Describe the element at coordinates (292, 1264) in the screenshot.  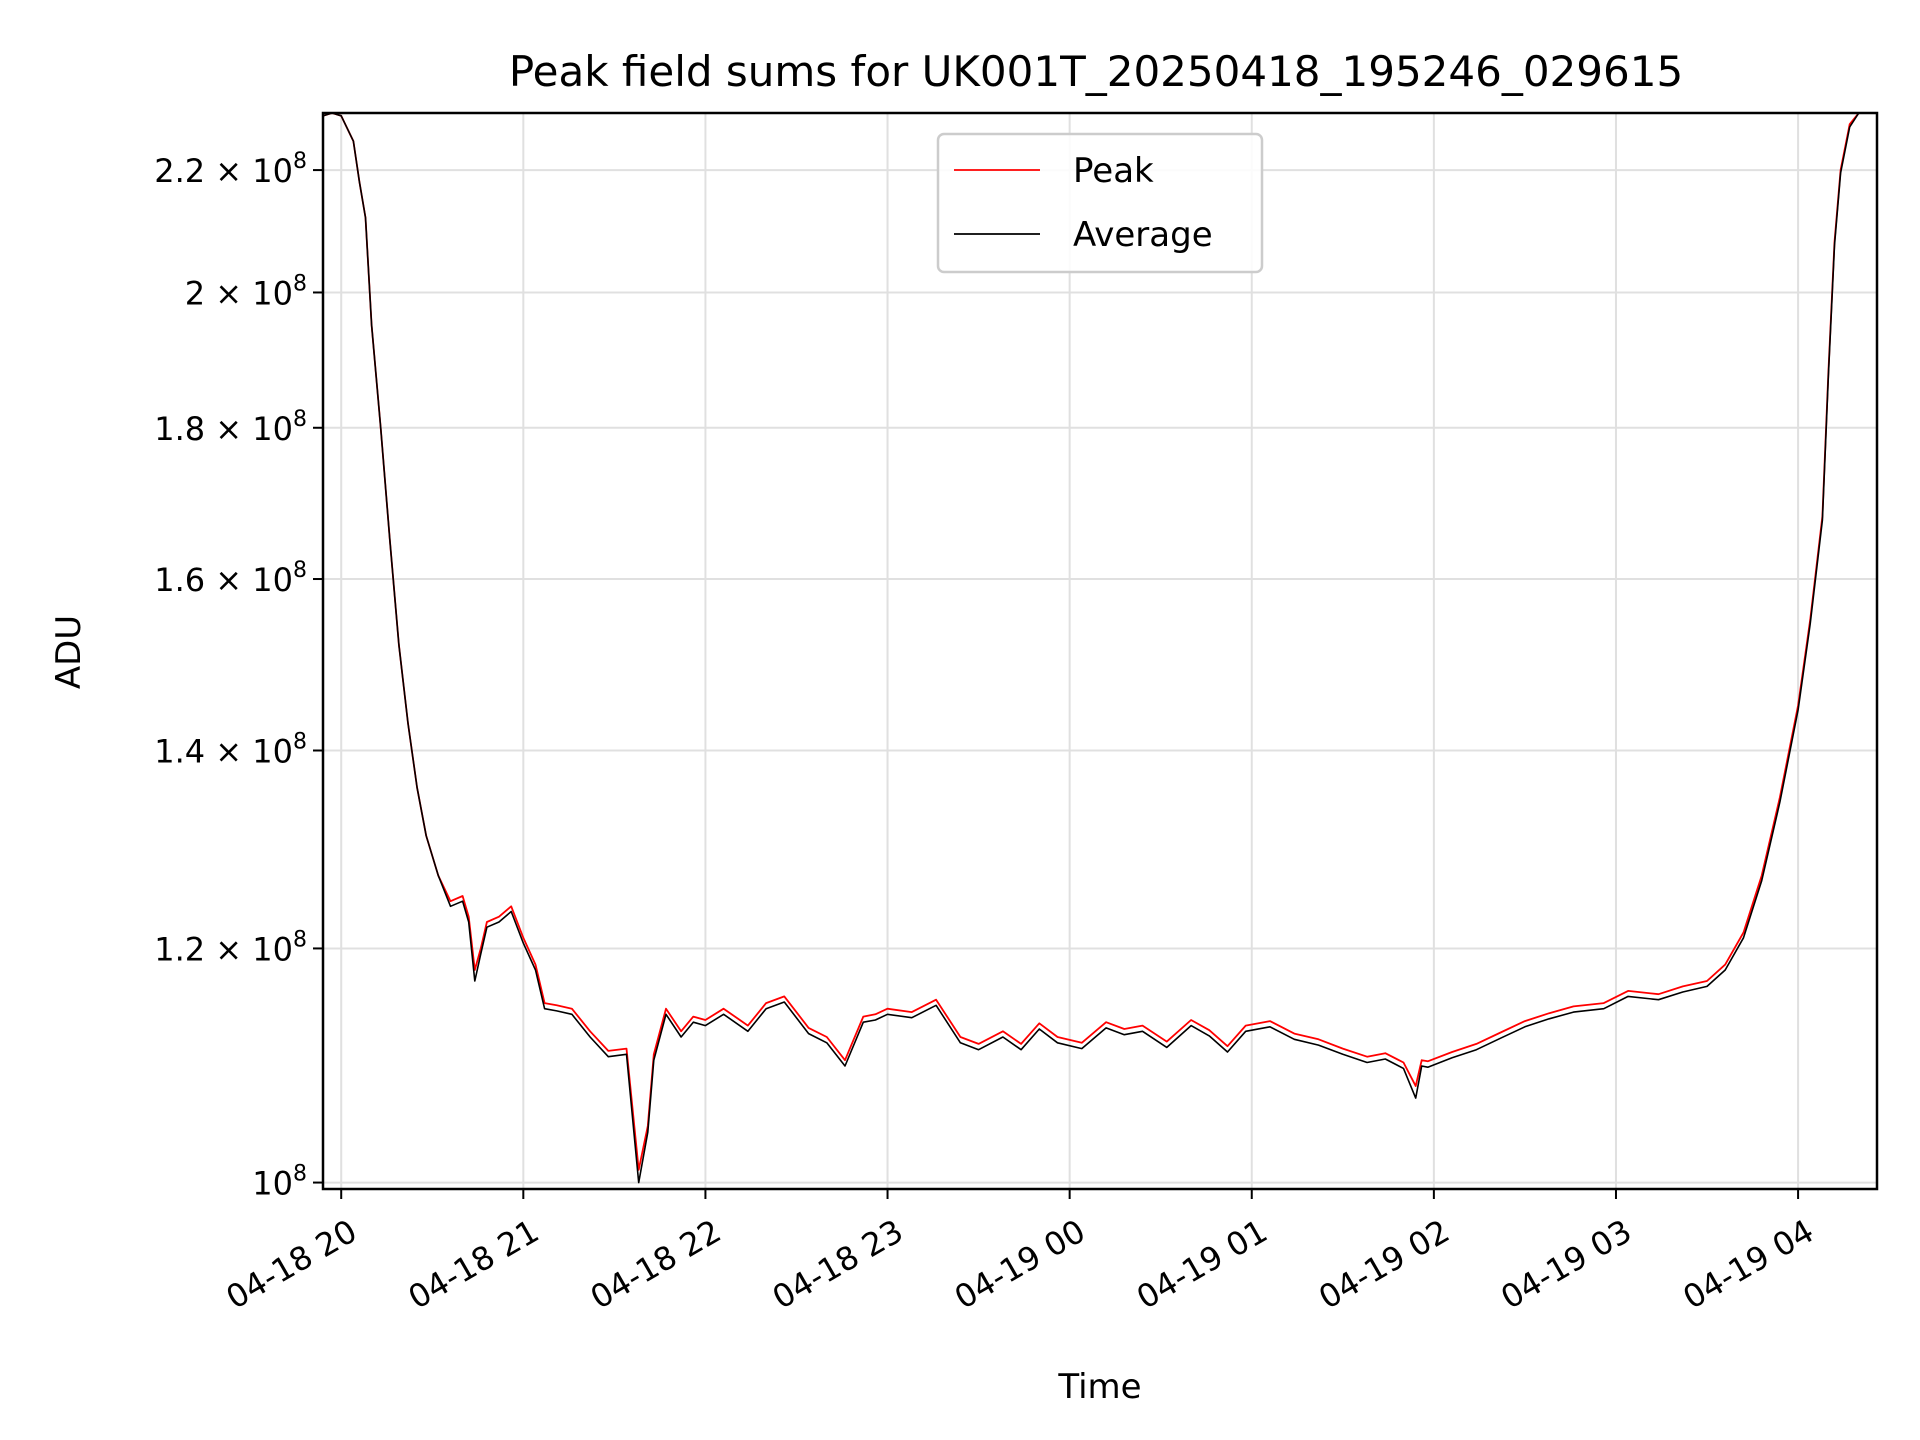
I see `x-tick-label: 04-18 20` at that location.